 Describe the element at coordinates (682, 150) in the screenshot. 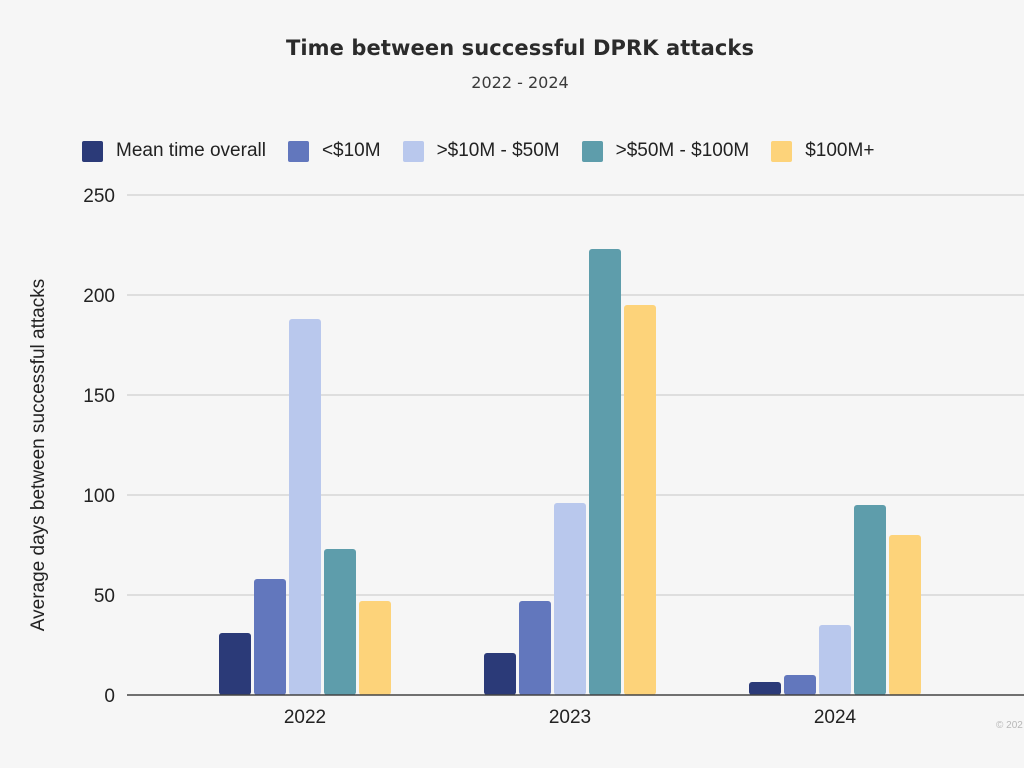

I see `legend-label: >$50M - $100M` at that location.